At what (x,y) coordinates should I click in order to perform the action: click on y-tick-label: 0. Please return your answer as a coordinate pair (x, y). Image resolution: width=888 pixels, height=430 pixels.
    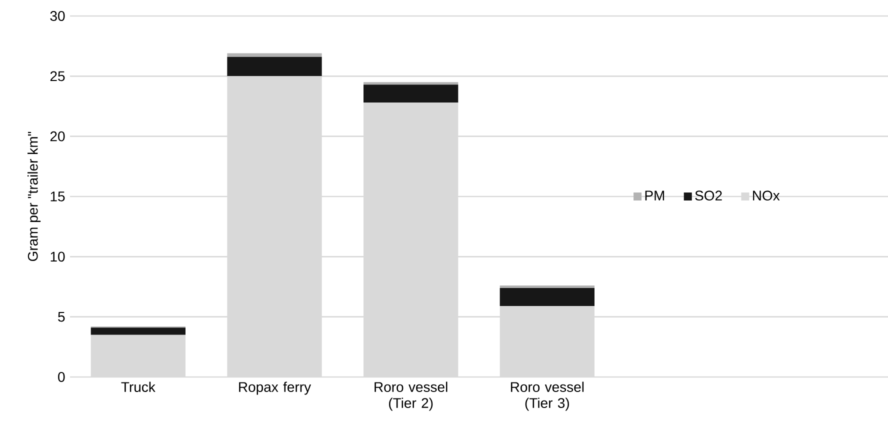
    Looking at the image, I should click on (61, 377).